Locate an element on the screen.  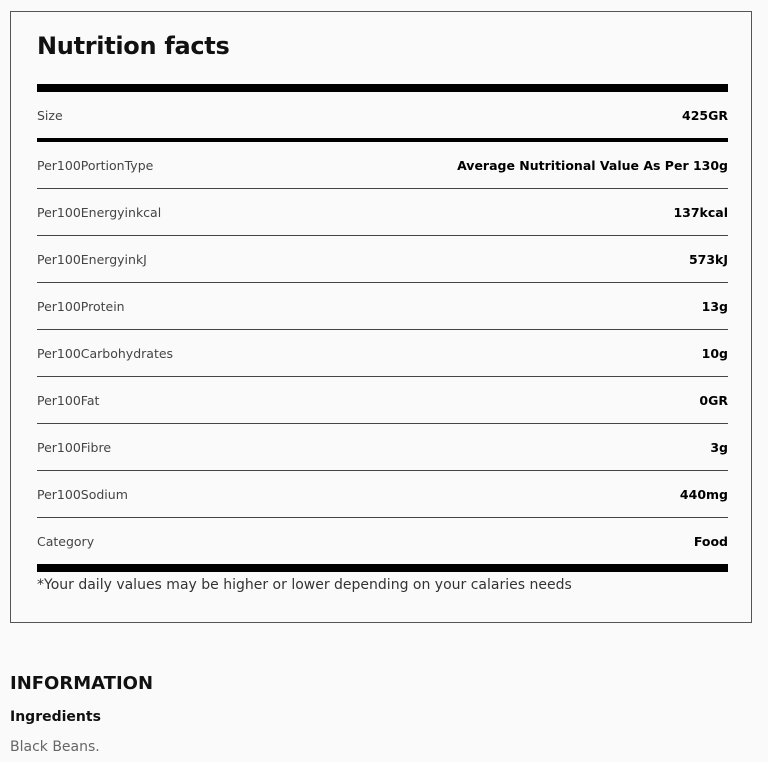
row-value: 13g is located at coordinates (714, 306).